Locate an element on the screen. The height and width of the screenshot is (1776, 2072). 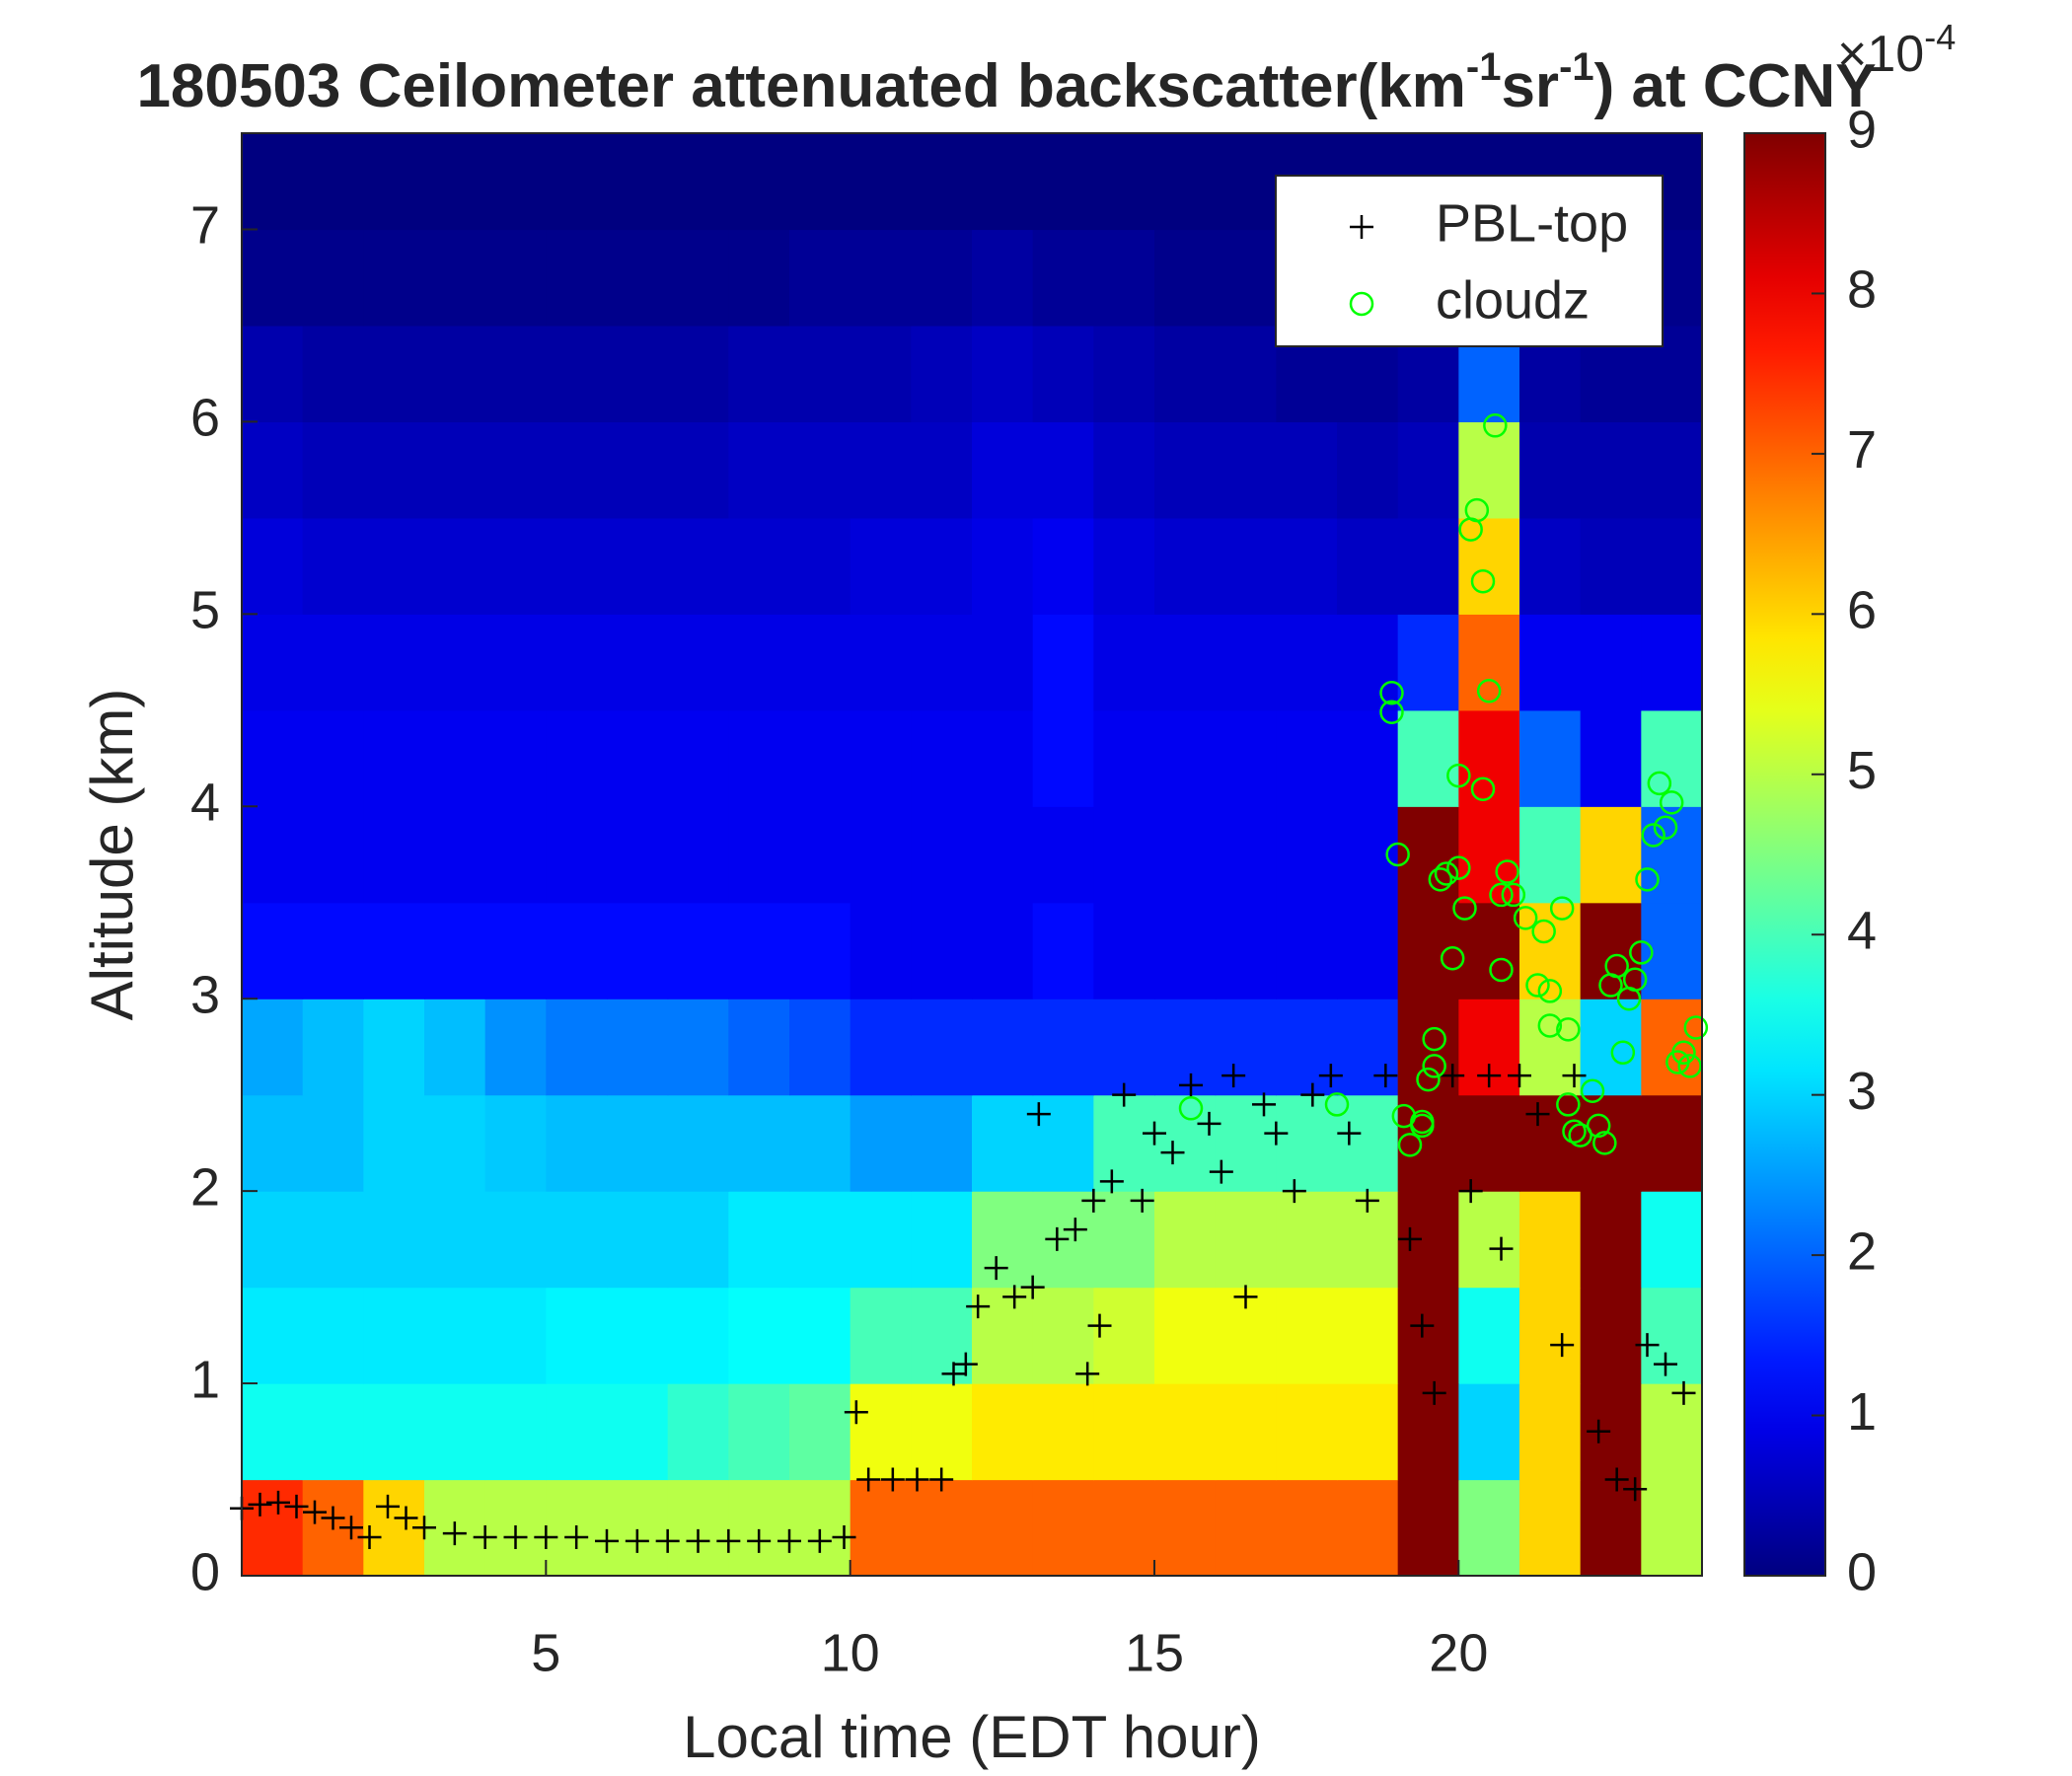
x-tick-label: 20 is located at coordinates (1459, 1653).